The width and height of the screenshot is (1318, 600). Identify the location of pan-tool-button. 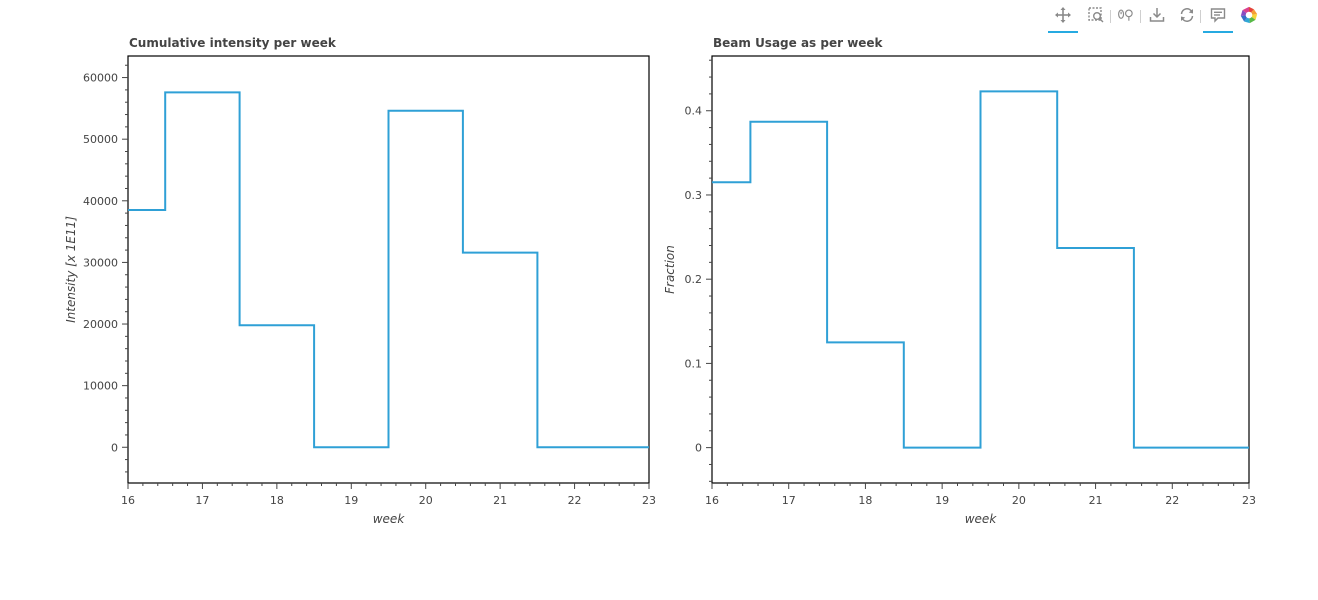
(1063, 19).